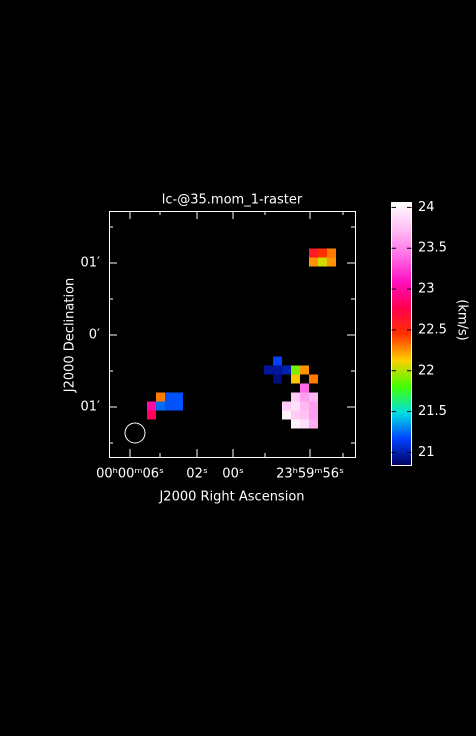 The width and height of the screenshot is (476, 736). Describe the element at coordinates (426, 452) in the screenshot. I see `colorbar-tick-label: 21` at that location.